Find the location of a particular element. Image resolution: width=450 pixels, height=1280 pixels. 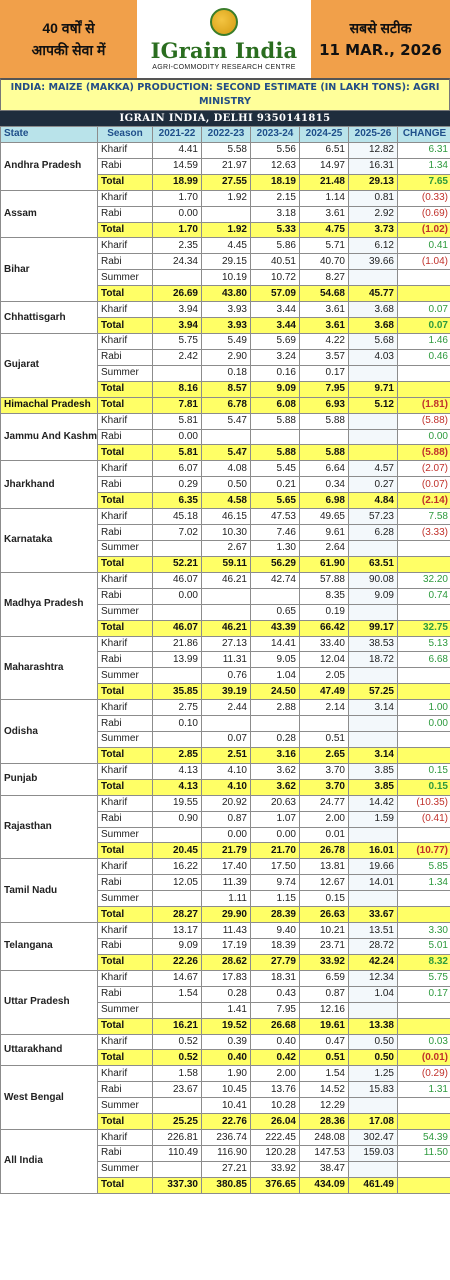

value-cell: 5.86 is located at coordinates (275, 246).